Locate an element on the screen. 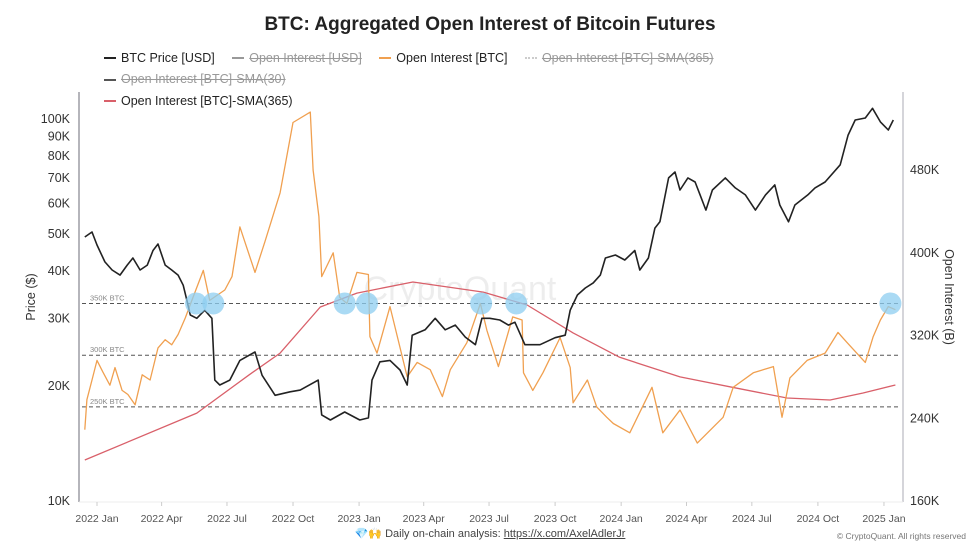 The width and height of the screenshot is (980, 551). legend-item-oi-usd: Open Interest [USD] is located at coordinates (297, 58).